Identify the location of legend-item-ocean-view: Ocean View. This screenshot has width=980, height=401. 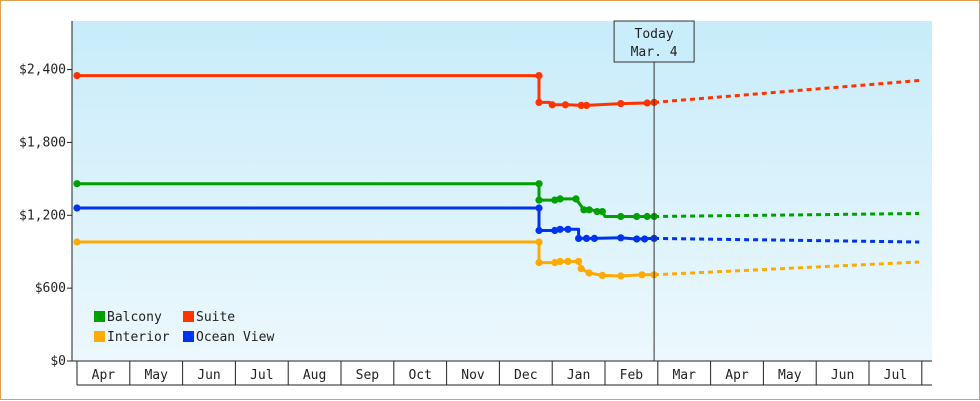
(228, 337).